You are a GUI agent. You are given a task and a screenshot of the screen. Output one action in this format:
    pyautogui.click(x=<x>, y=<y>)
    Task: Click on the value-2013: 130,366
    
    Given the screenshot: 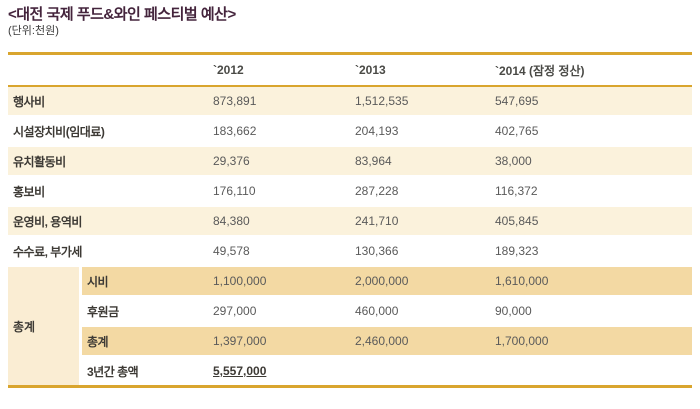 What is the action you would take?
    pyautogui.click(x=377, y=251)
    